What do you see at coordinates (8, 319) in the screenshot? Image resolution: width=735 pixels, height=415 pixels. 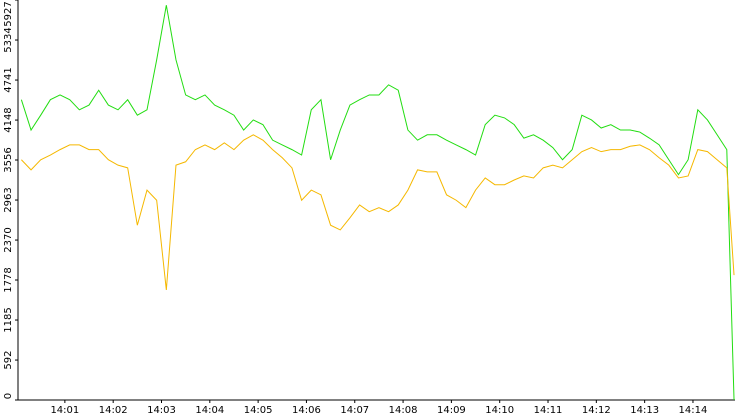 I see `y-tick-label: 1185` at bounding box center [8, 319].